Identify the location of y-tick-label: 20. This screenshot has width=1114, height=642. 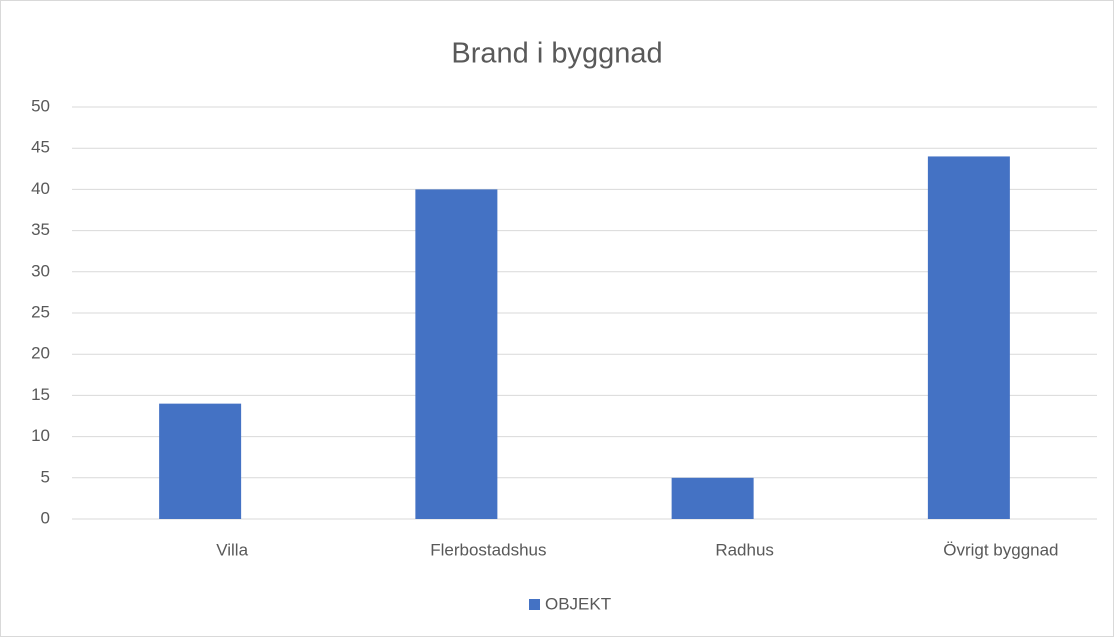
(40, 353).